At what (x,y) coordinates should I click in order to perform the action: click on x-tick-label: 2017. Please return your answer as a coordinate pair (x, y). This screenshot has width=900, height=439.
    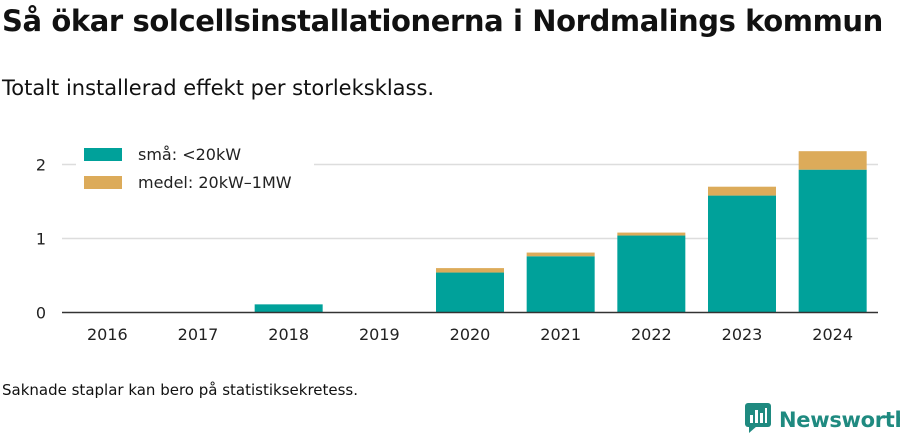
    Looking at the image, I should click on (198, 334).